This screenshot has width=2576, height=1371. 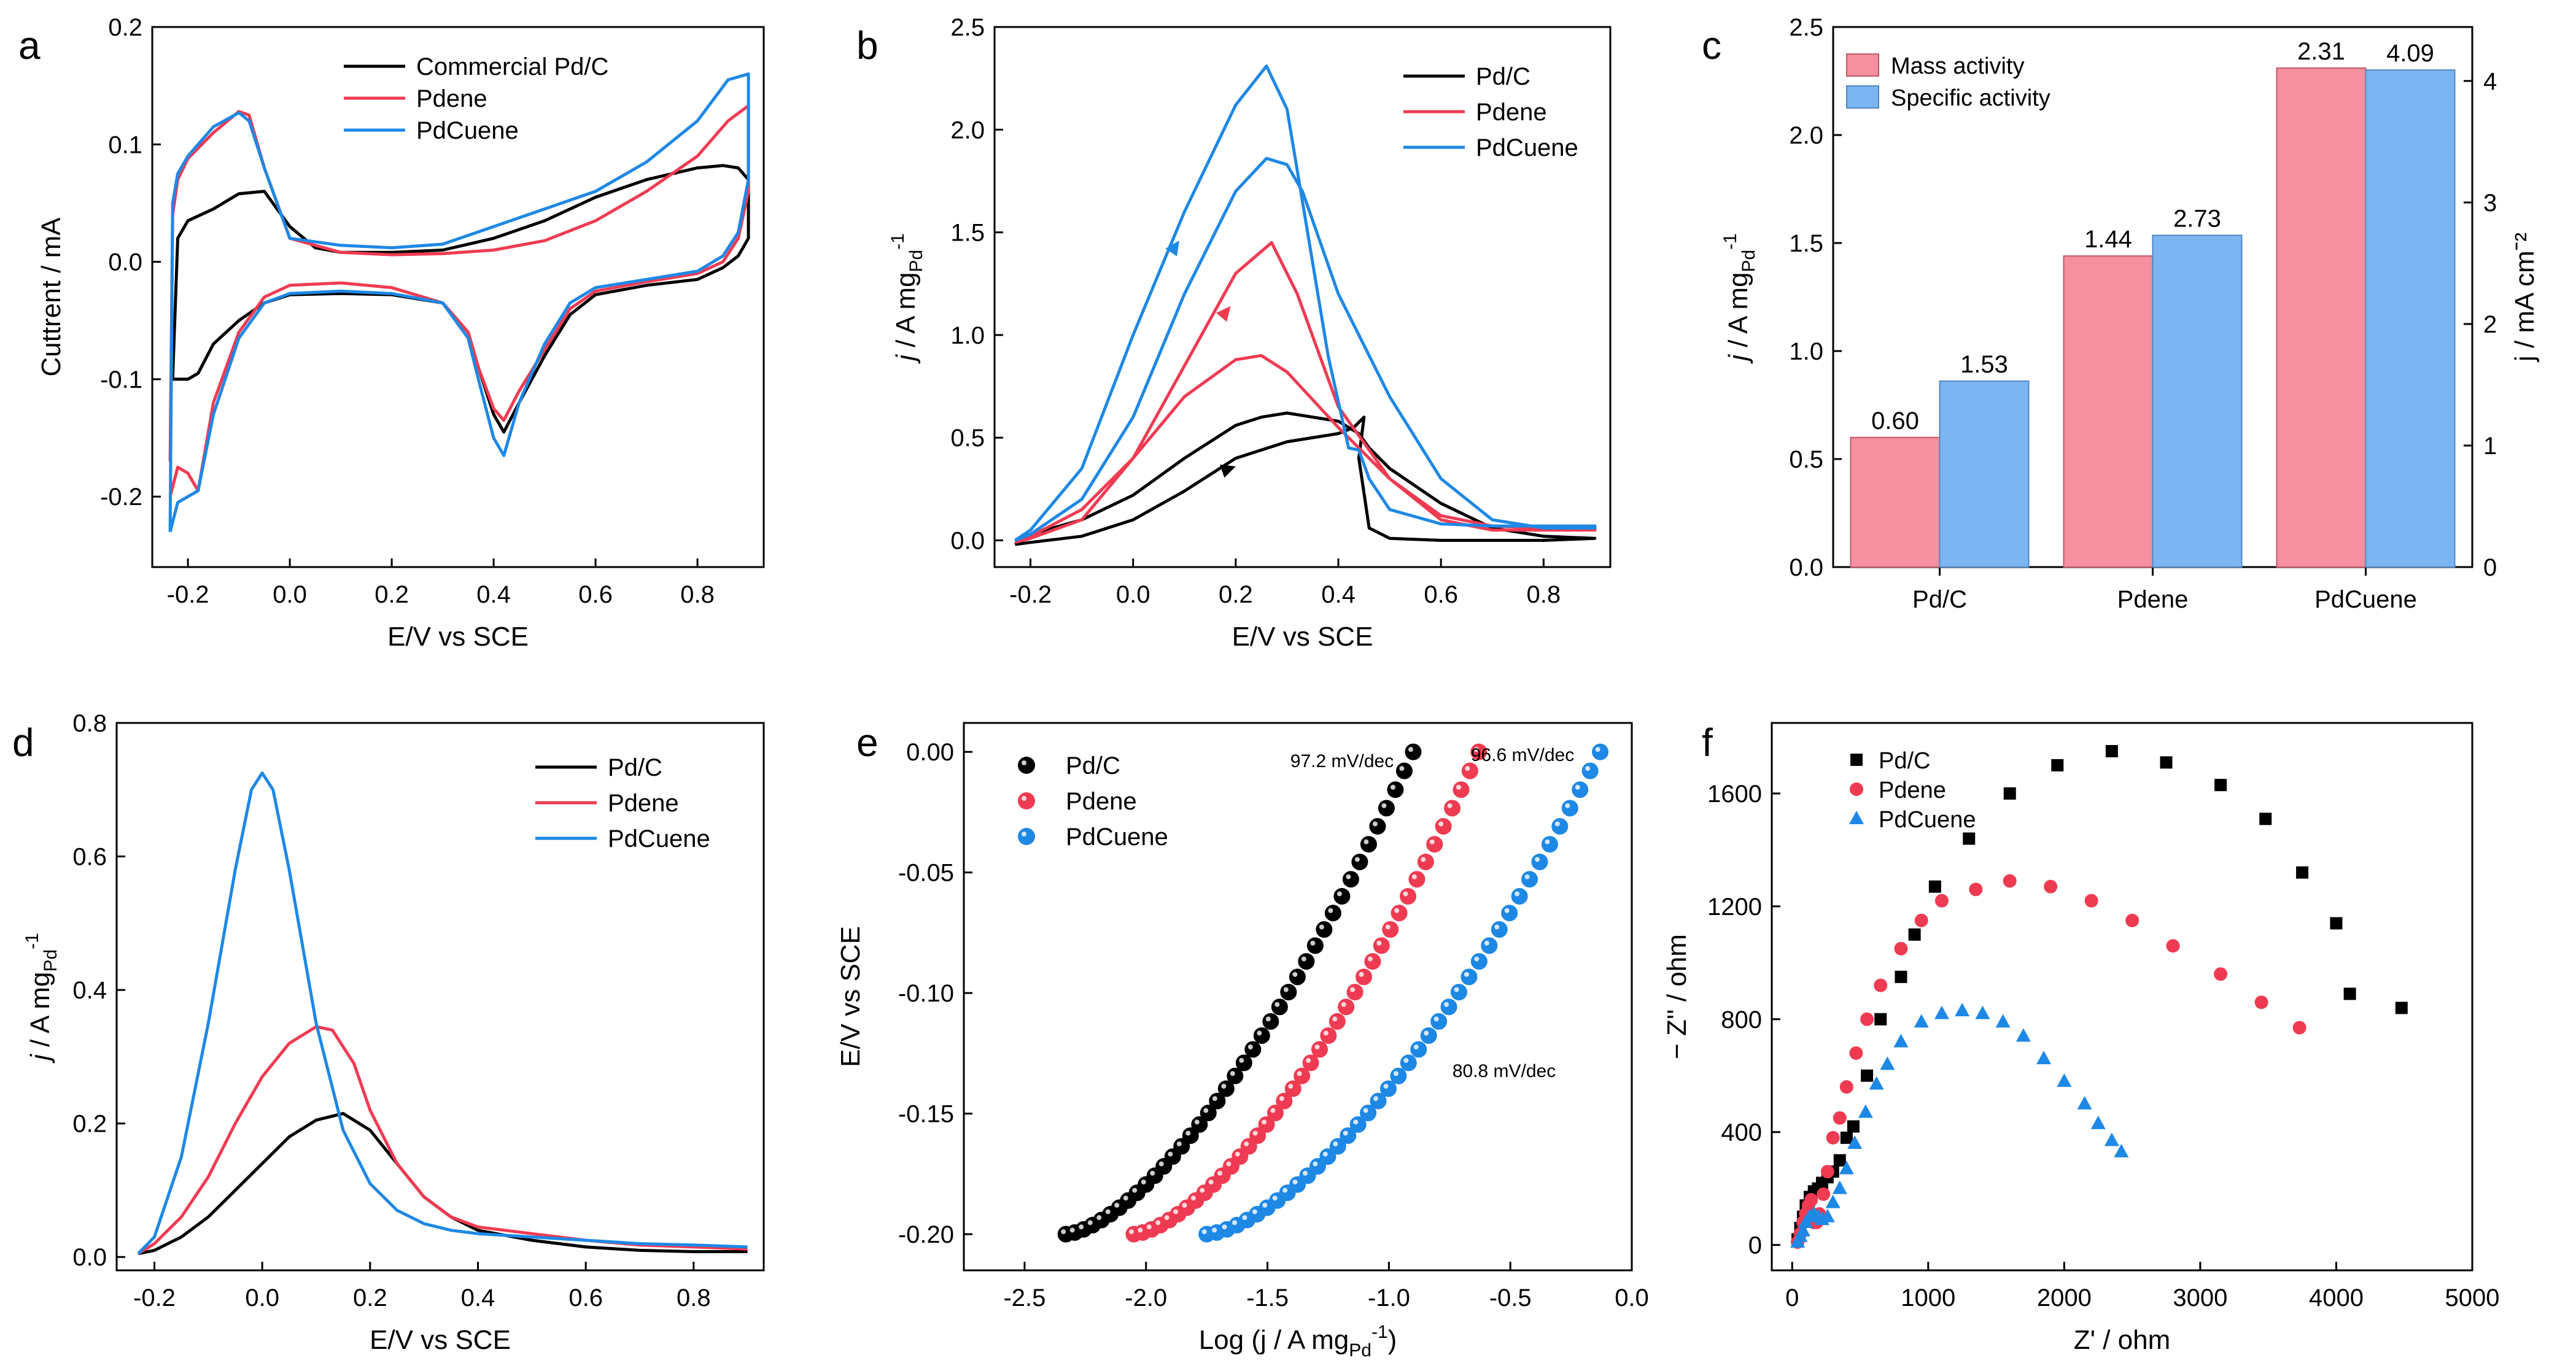 I want to click on y-tick-label: 1.5, so click(x=1806, y=243).